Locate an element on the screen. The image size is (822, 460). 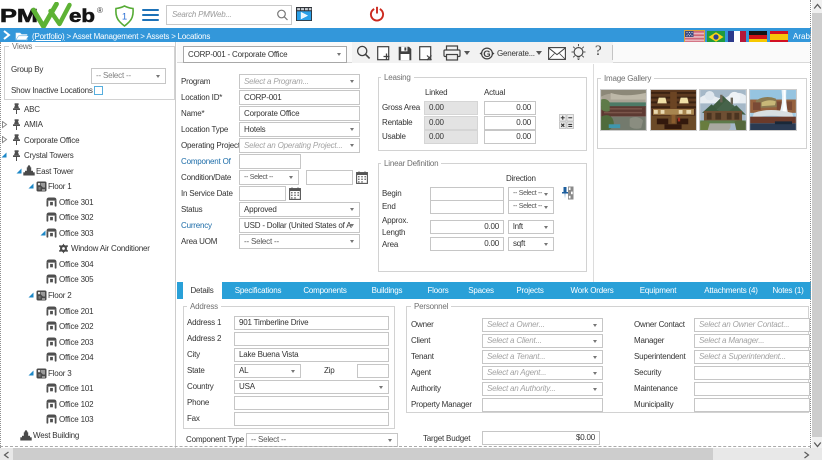
svg-text: 1 is located at coordinates (124, 17).